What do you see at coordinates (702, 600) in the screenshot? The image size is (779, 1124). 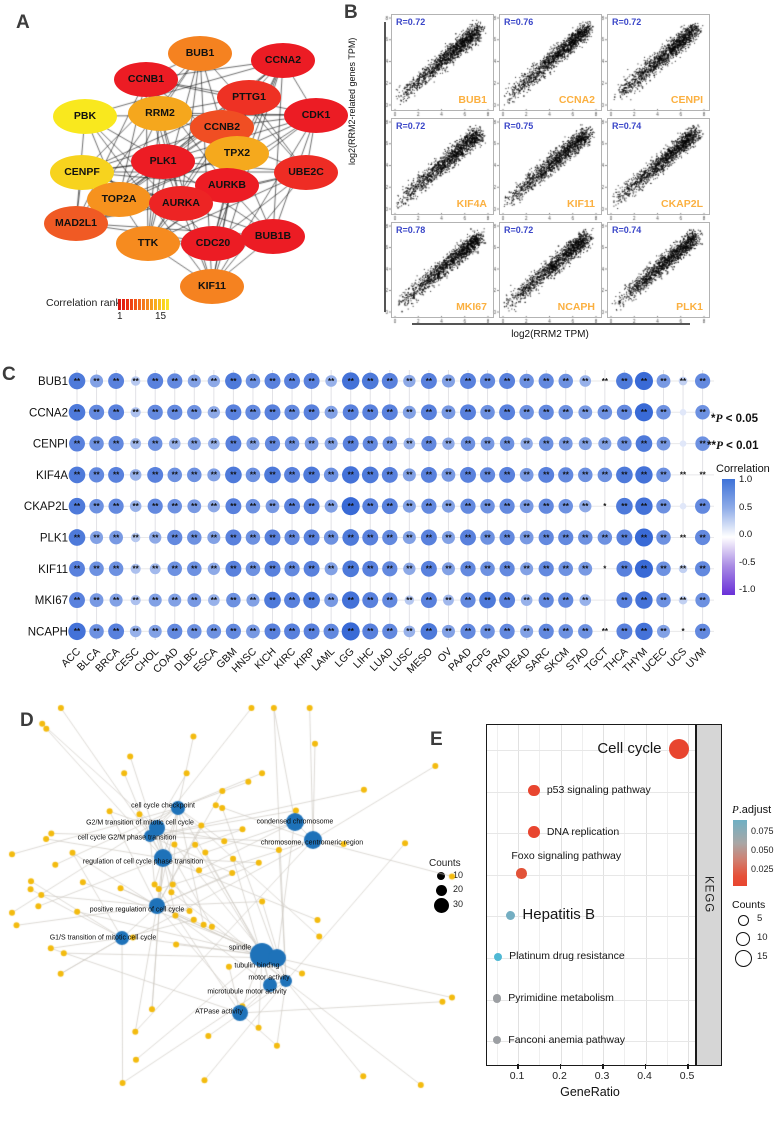 I see `corr-bubble-MKI67-UVM` at bounding box center [702, 600].